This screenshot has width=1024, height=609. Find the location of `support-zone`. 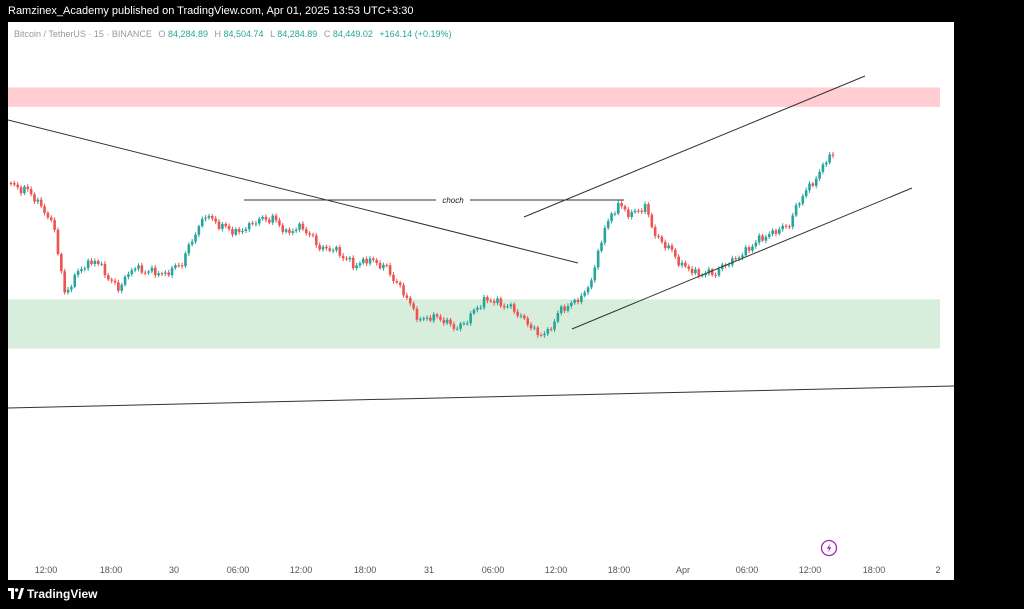

support-zone is located at coordinates (474, 324).